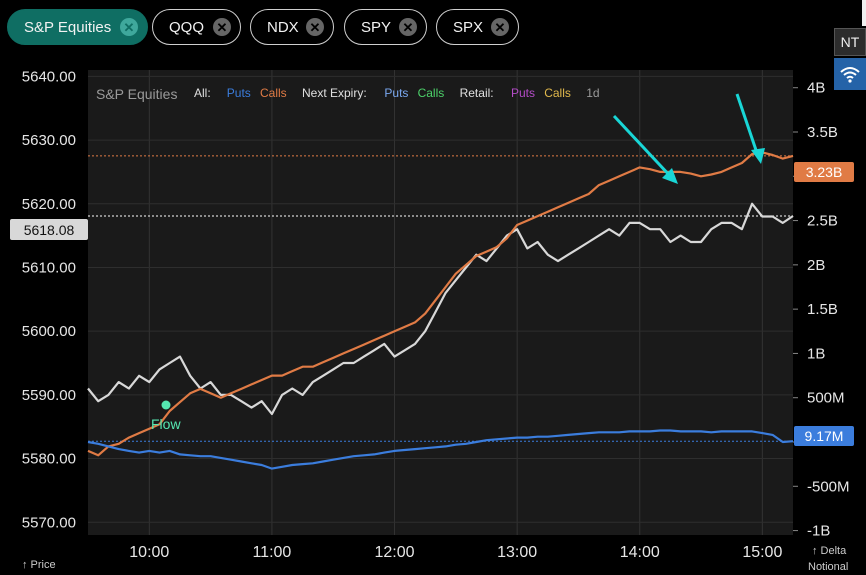 Image resolution: width=866 pixels, height=575 pixels. I want to click on tab-label: QQQ, so click(187, 27).